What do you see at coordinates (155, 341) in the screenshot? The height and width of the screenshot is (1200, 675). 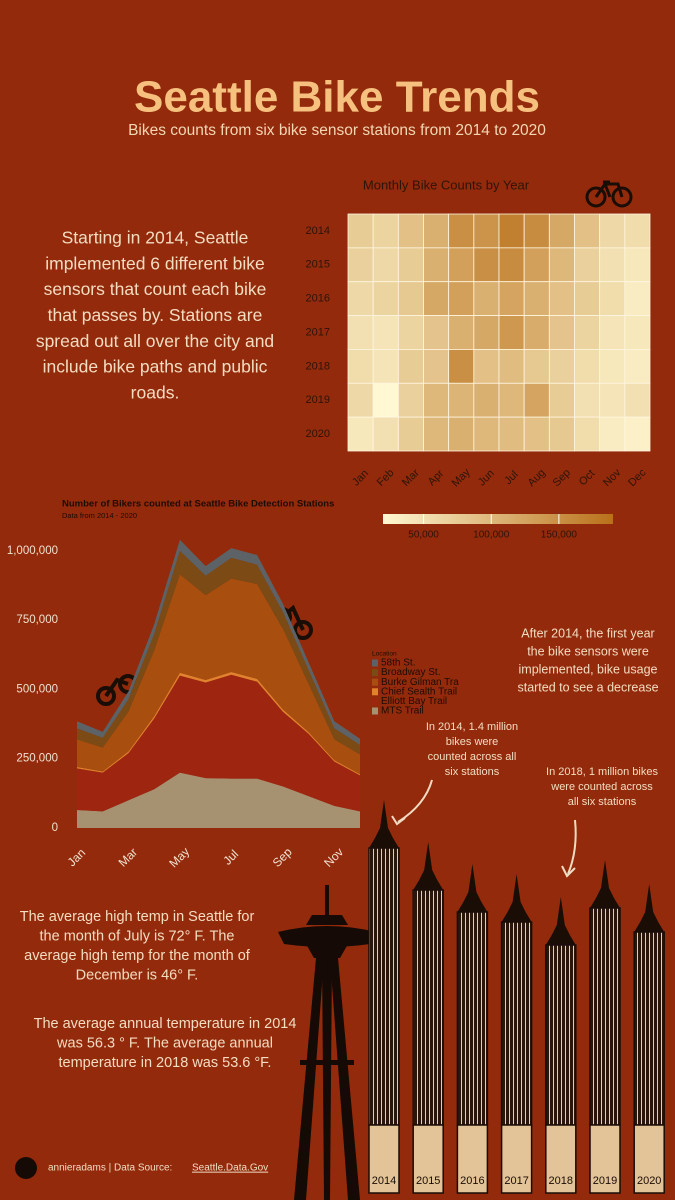 I see `intro-text: spread out all over the city and` at bounding box center [155, 341].